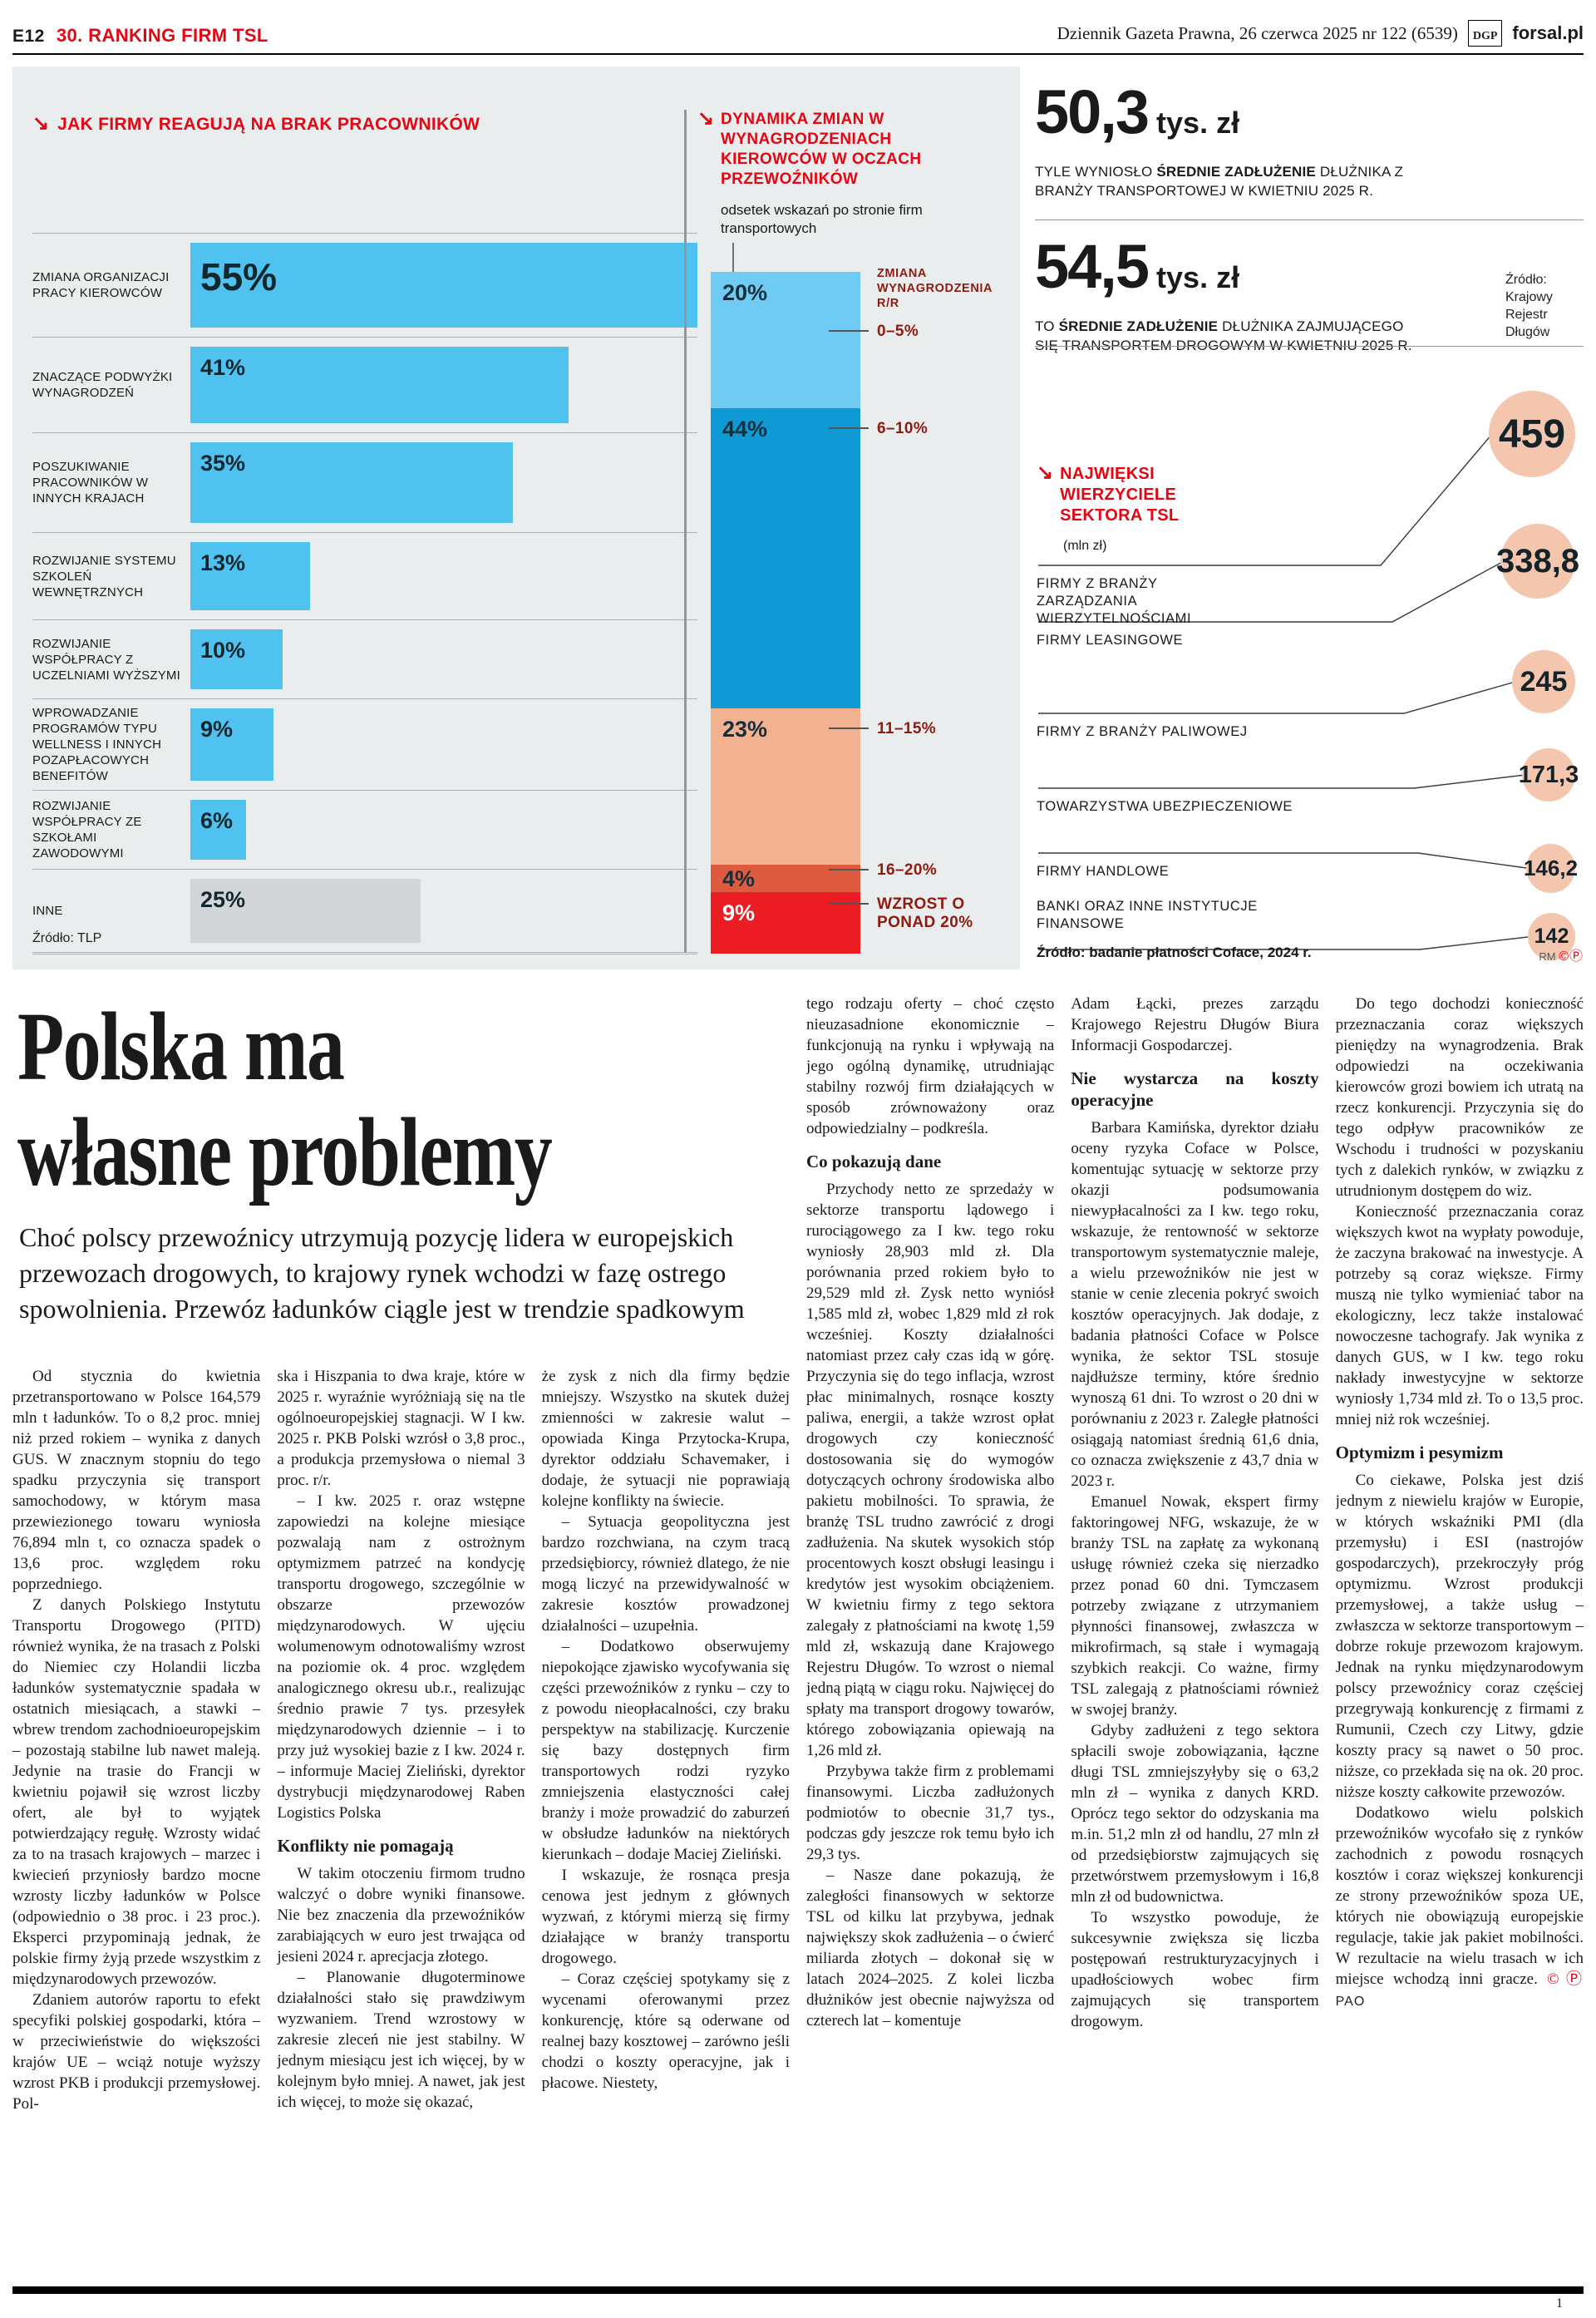 The width and height of the screenshot is (1596, 2318). Describe the element at coordinates (47, 911) in the screenshot. I see `bar-label: INNE` at that location.